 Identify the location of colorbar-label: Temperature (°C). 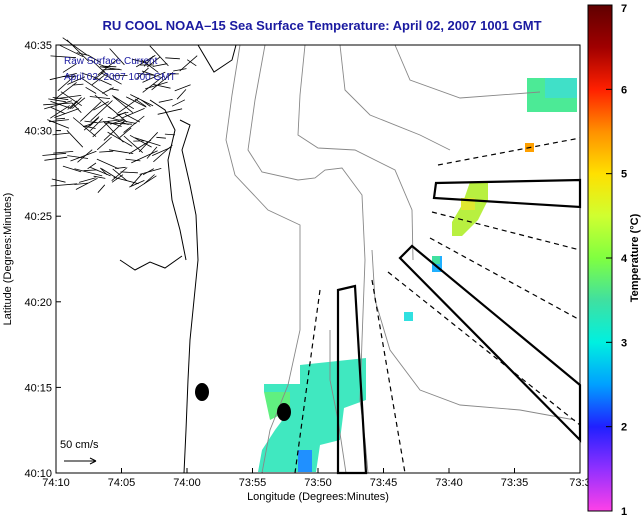
(635, 257).